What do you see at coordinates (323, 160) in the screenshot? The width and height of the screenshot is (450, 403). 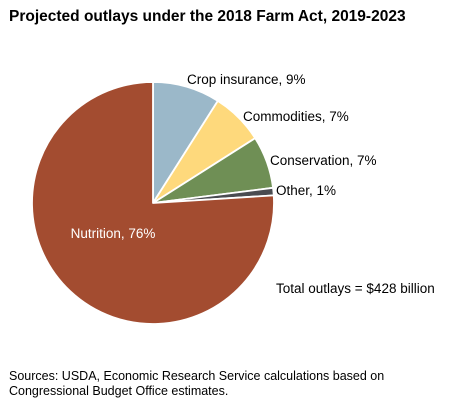 I see `slice-label-conservation: Conservation, 7%` at bounding box center [323, 160].